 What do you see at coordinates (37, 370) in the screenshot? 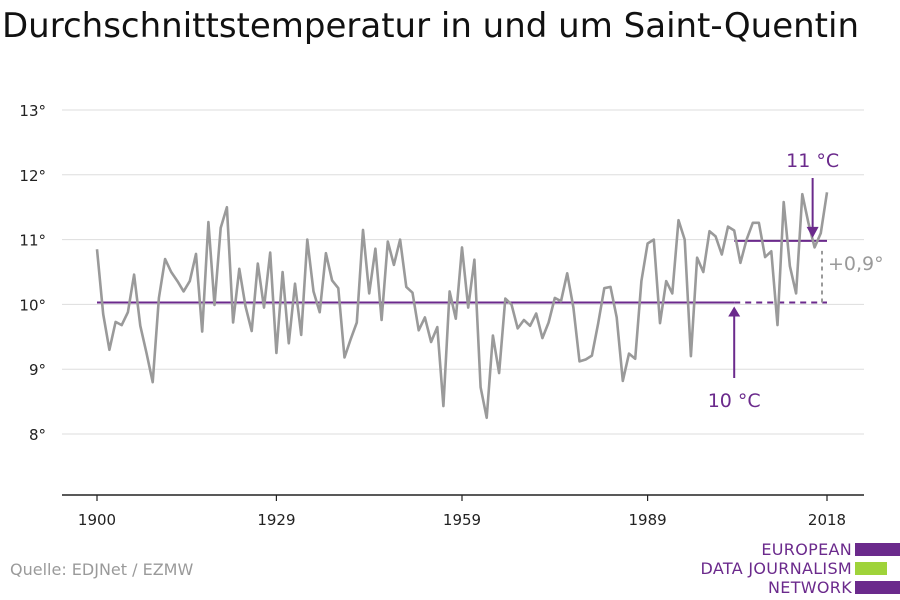
I see `y-tick-label: 9°` at bounding box center [37, 370].